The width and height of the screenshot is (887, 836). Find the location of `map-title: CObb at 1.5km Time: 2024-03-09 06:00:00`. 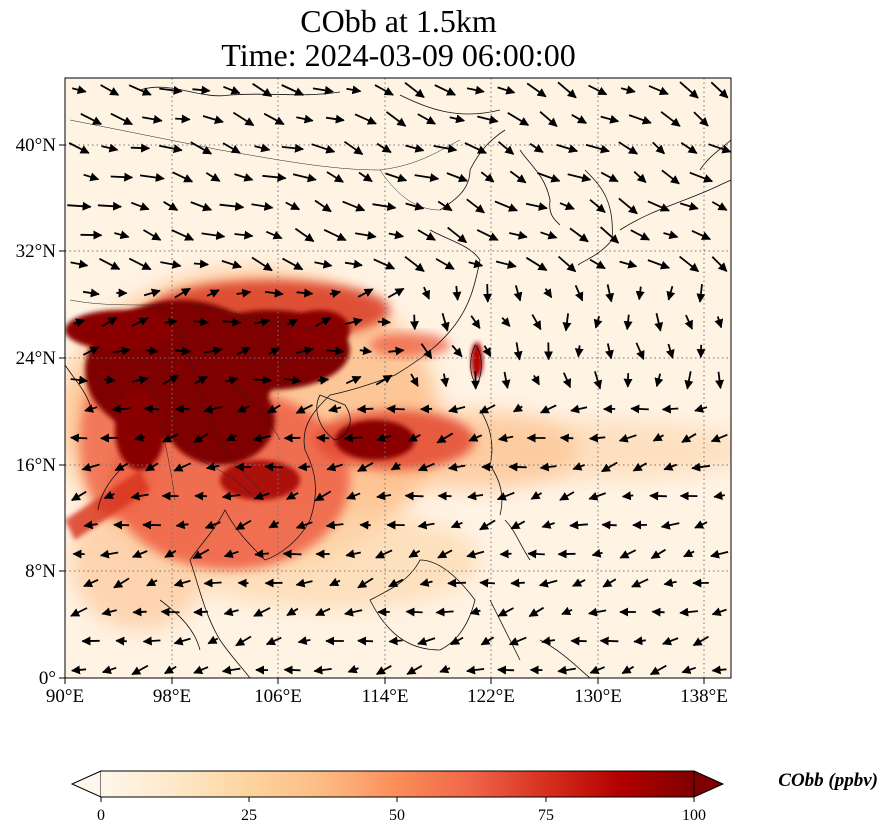

map-title: CObb at 1.5km Time: 2024-03-09 06:00:00 is located at coordinates (398, 38).